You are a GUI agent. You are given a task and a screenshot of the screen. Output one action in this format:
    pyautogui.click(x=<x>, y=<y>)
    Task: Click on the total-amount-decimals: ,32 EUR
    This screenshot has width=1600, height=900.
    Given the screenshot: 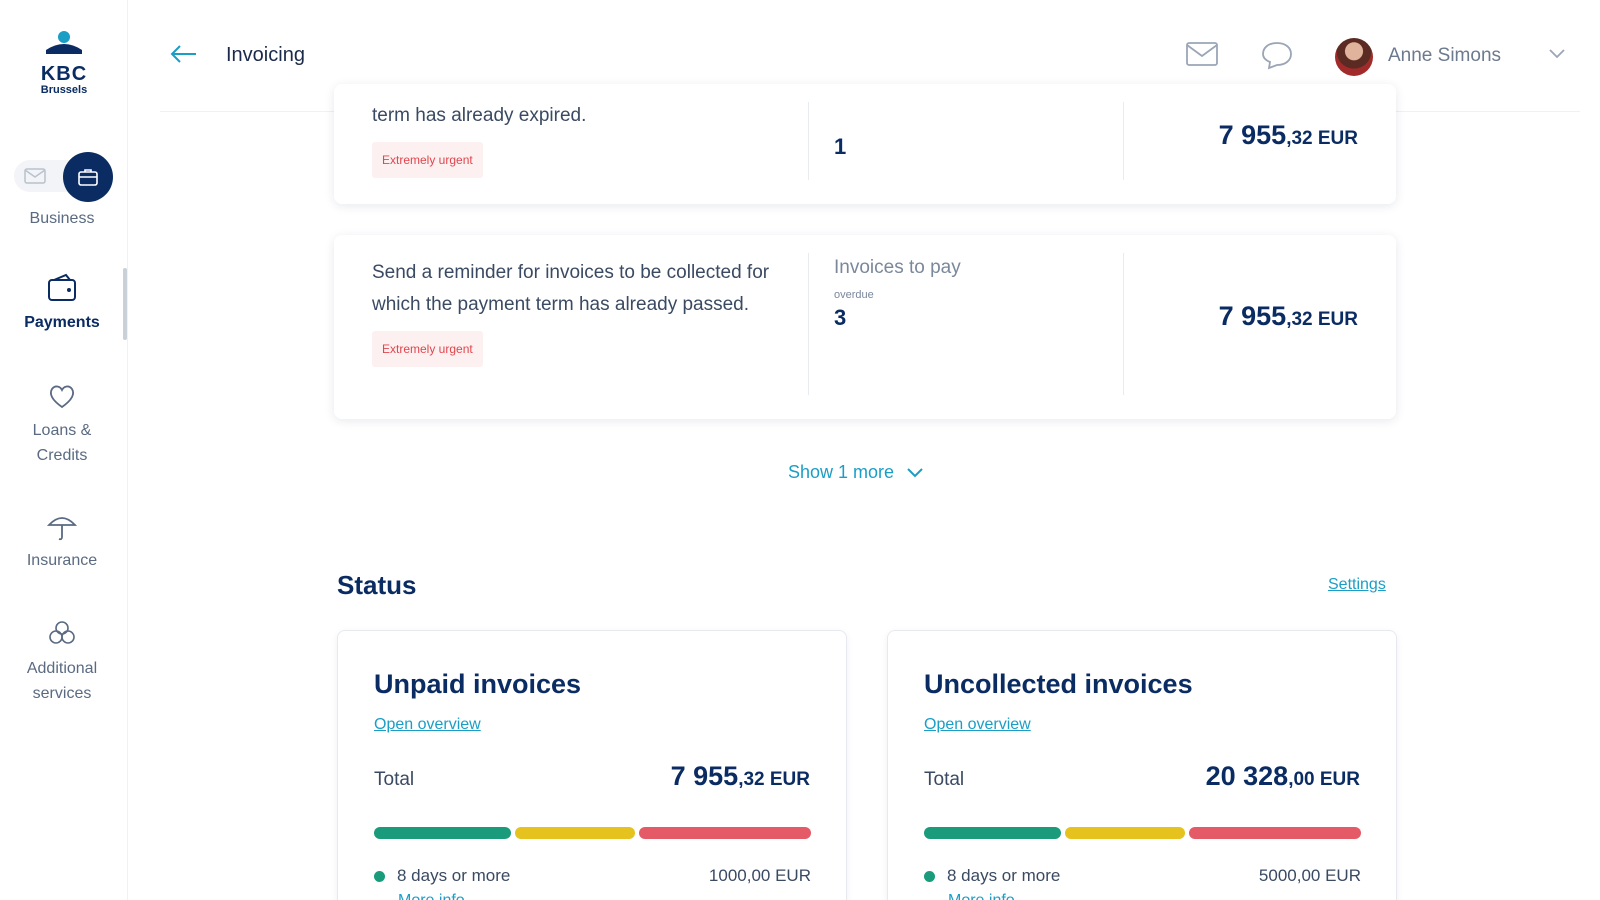 What is the action you would take?
    pyautogui.click(x=774, y=779)
    